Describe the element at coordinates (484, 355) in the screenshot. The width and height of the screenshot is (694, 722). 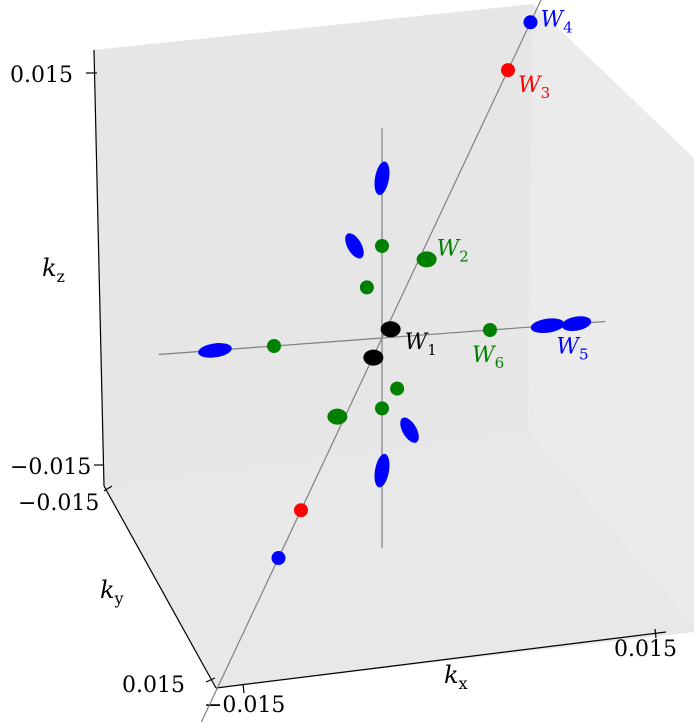
I see `label-w6-main: W` at that location.